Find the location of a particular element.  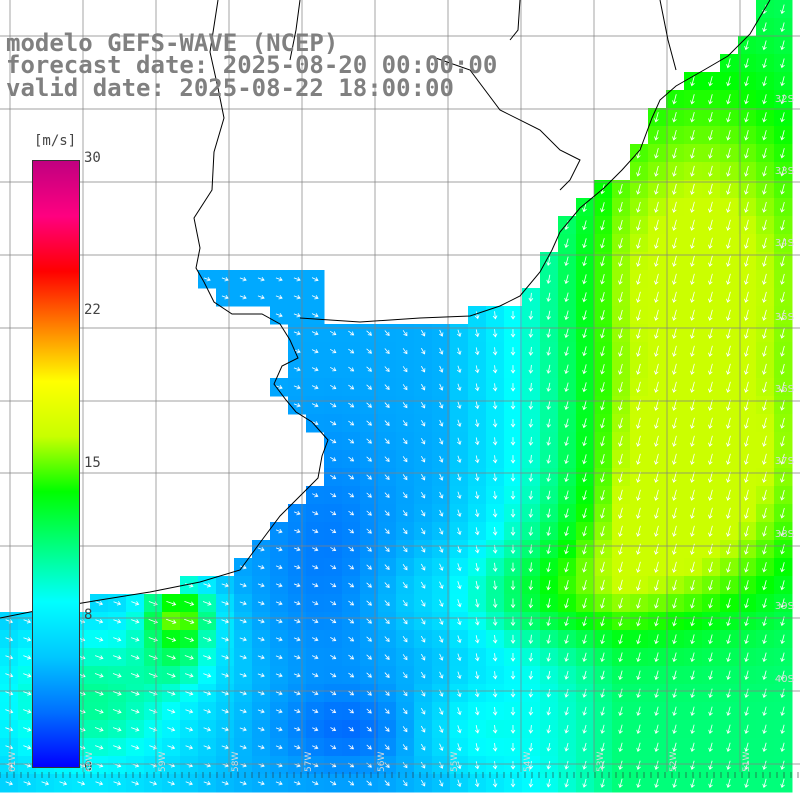

lon-label-61w: 61W is located at coordinates (13, 761).